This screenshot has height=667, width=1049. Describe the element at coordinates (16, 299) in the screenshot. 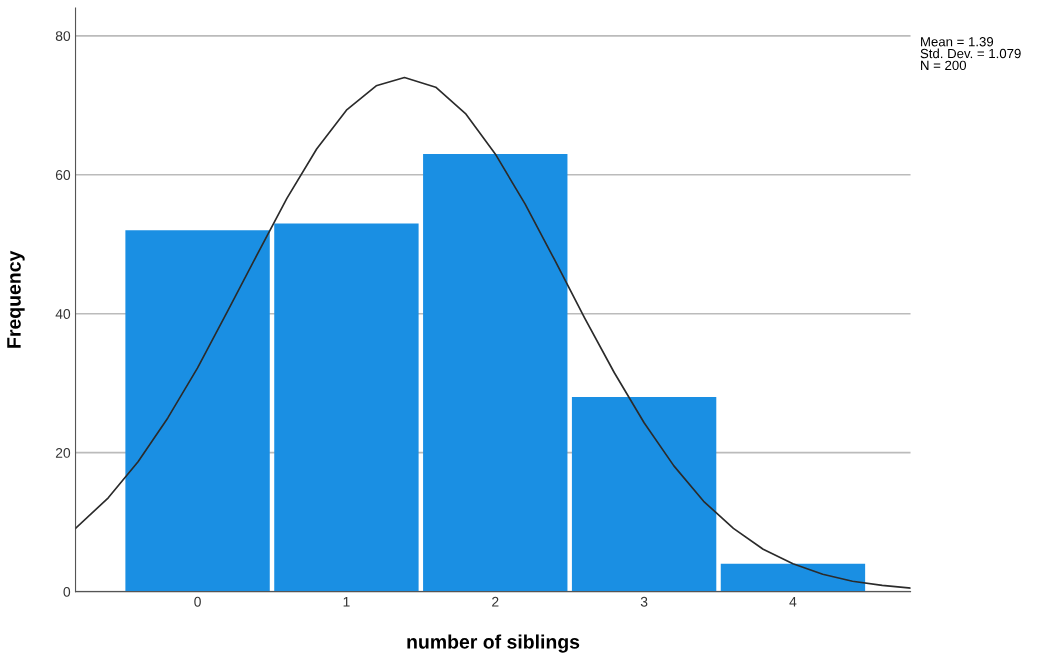

I see `y-axis-title: Frequency` at that location.